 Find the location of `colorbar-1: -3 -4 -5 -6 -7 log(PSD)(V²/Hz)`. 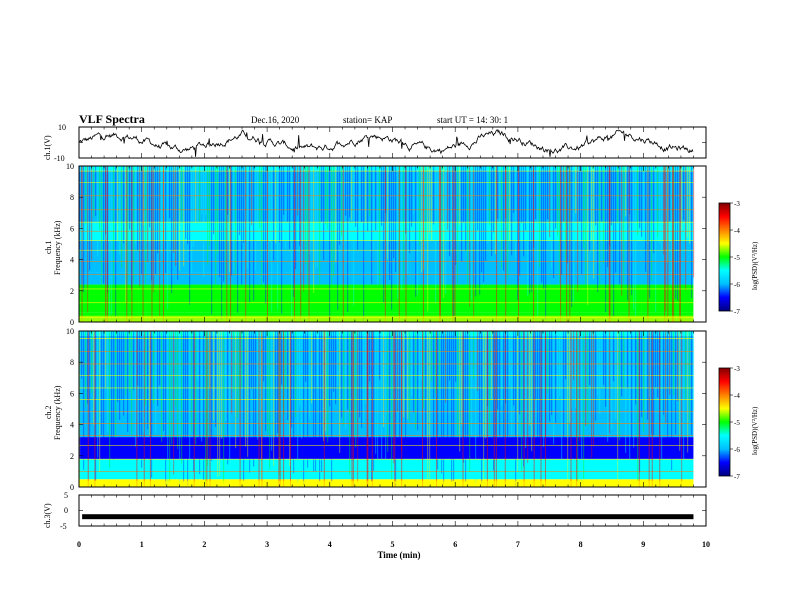

colorbar-1: -3 -4 -5 -6 -7 log(PSD)(V²/Hz) is located at coordinates (738, 258).